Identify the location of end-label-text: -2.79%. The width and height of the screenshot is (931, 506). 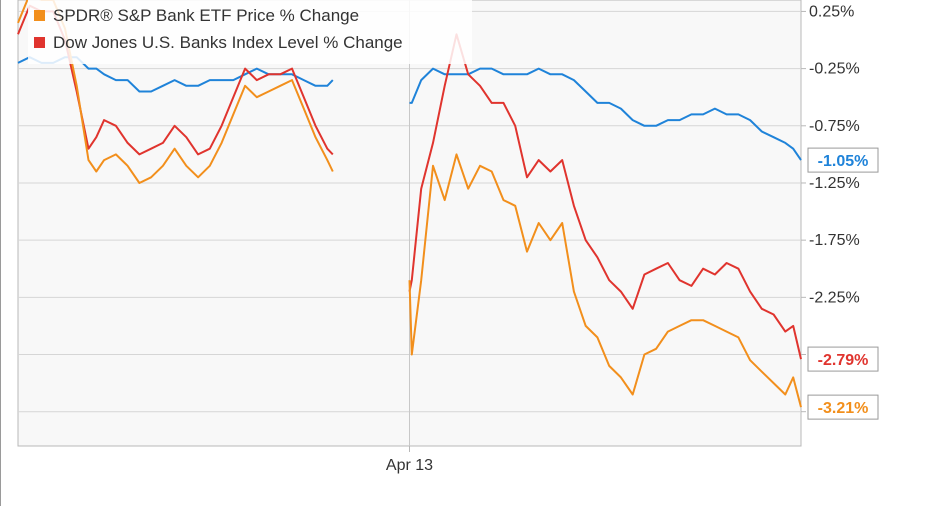
(843, 360).